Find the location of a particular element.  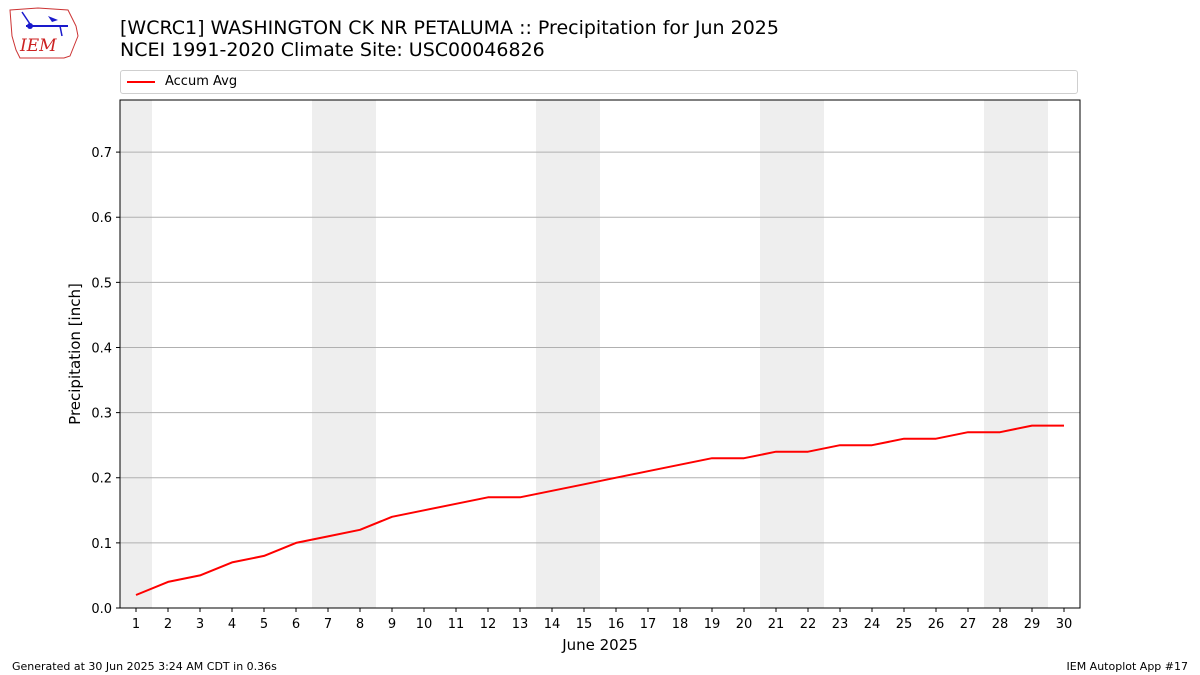

x-tick-label-2: 3 is located at coordinates (200, 624).